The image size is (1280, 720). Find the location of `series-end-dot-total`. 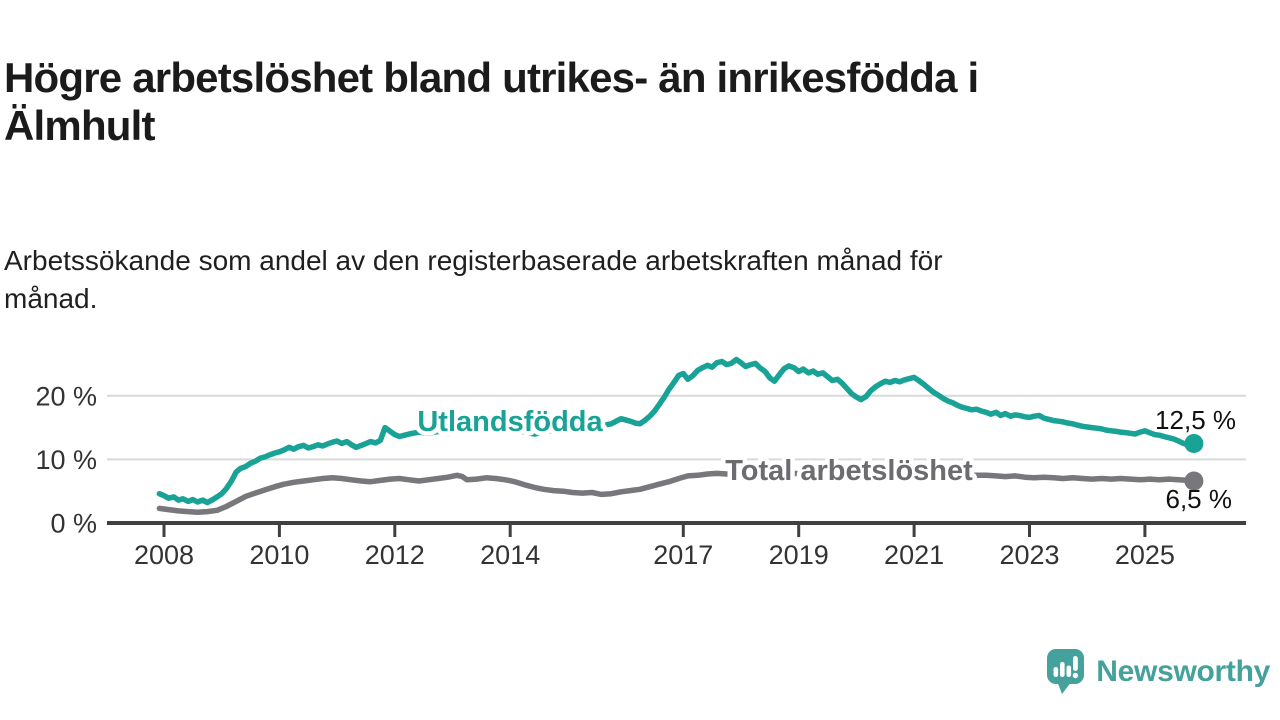

series-end-dot-total is located at coordinates (1194, 481).